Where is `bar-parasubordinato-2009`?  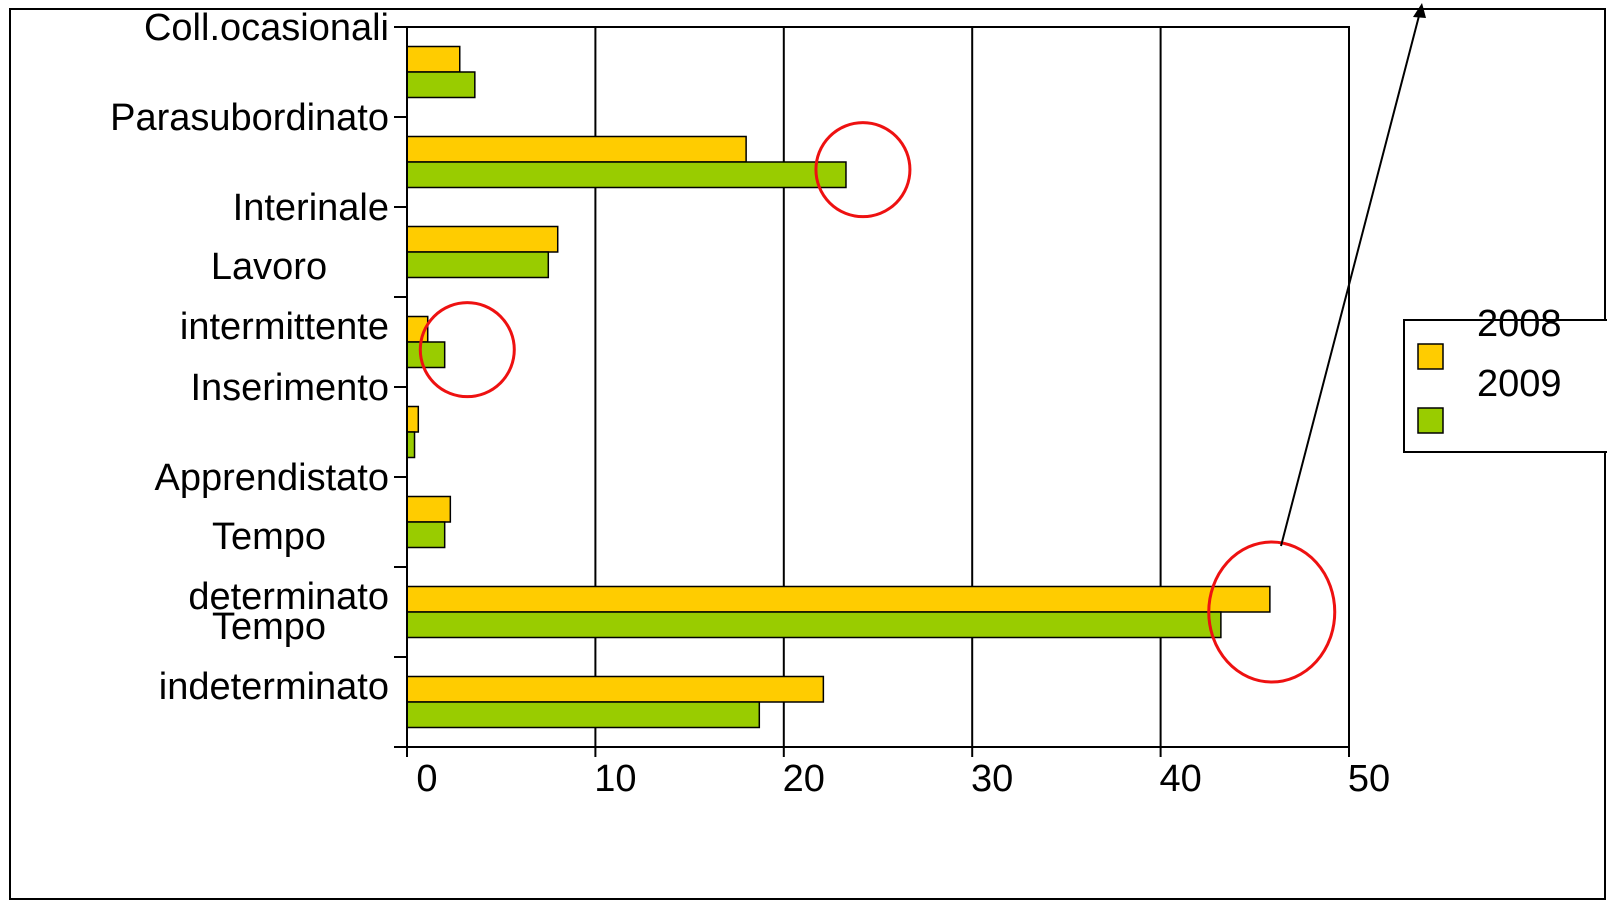 bar-parasubordinato-2009 is located at coordinates (626, 175).